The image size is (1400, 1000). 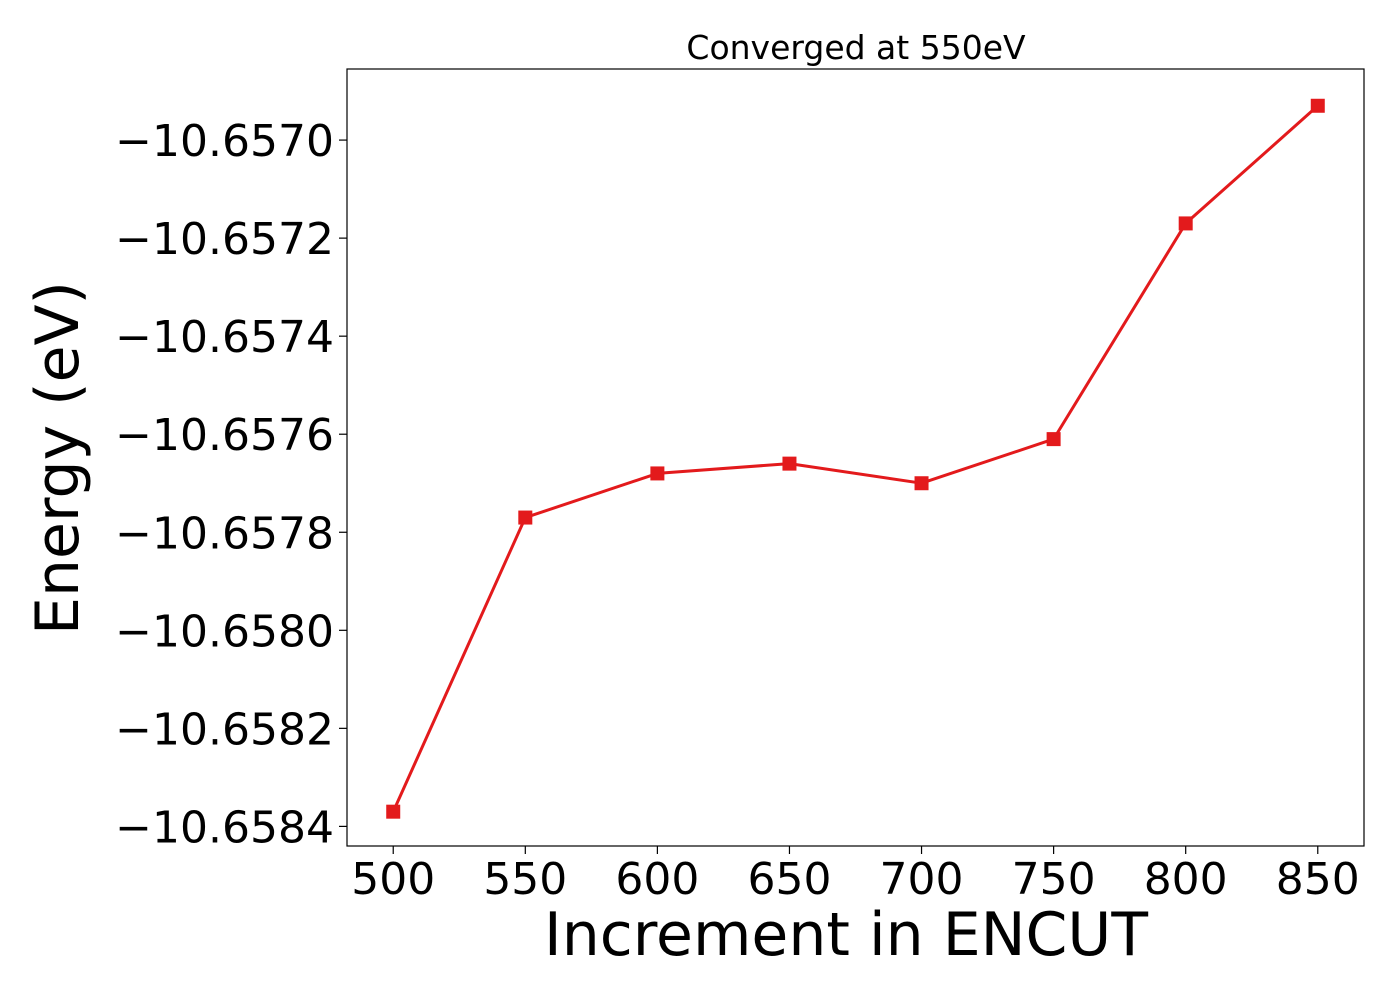 What do you see at coordinates (393, 879) in the screenshot?
I see `x-tick-label: 500` at bounding box center [393, 879].